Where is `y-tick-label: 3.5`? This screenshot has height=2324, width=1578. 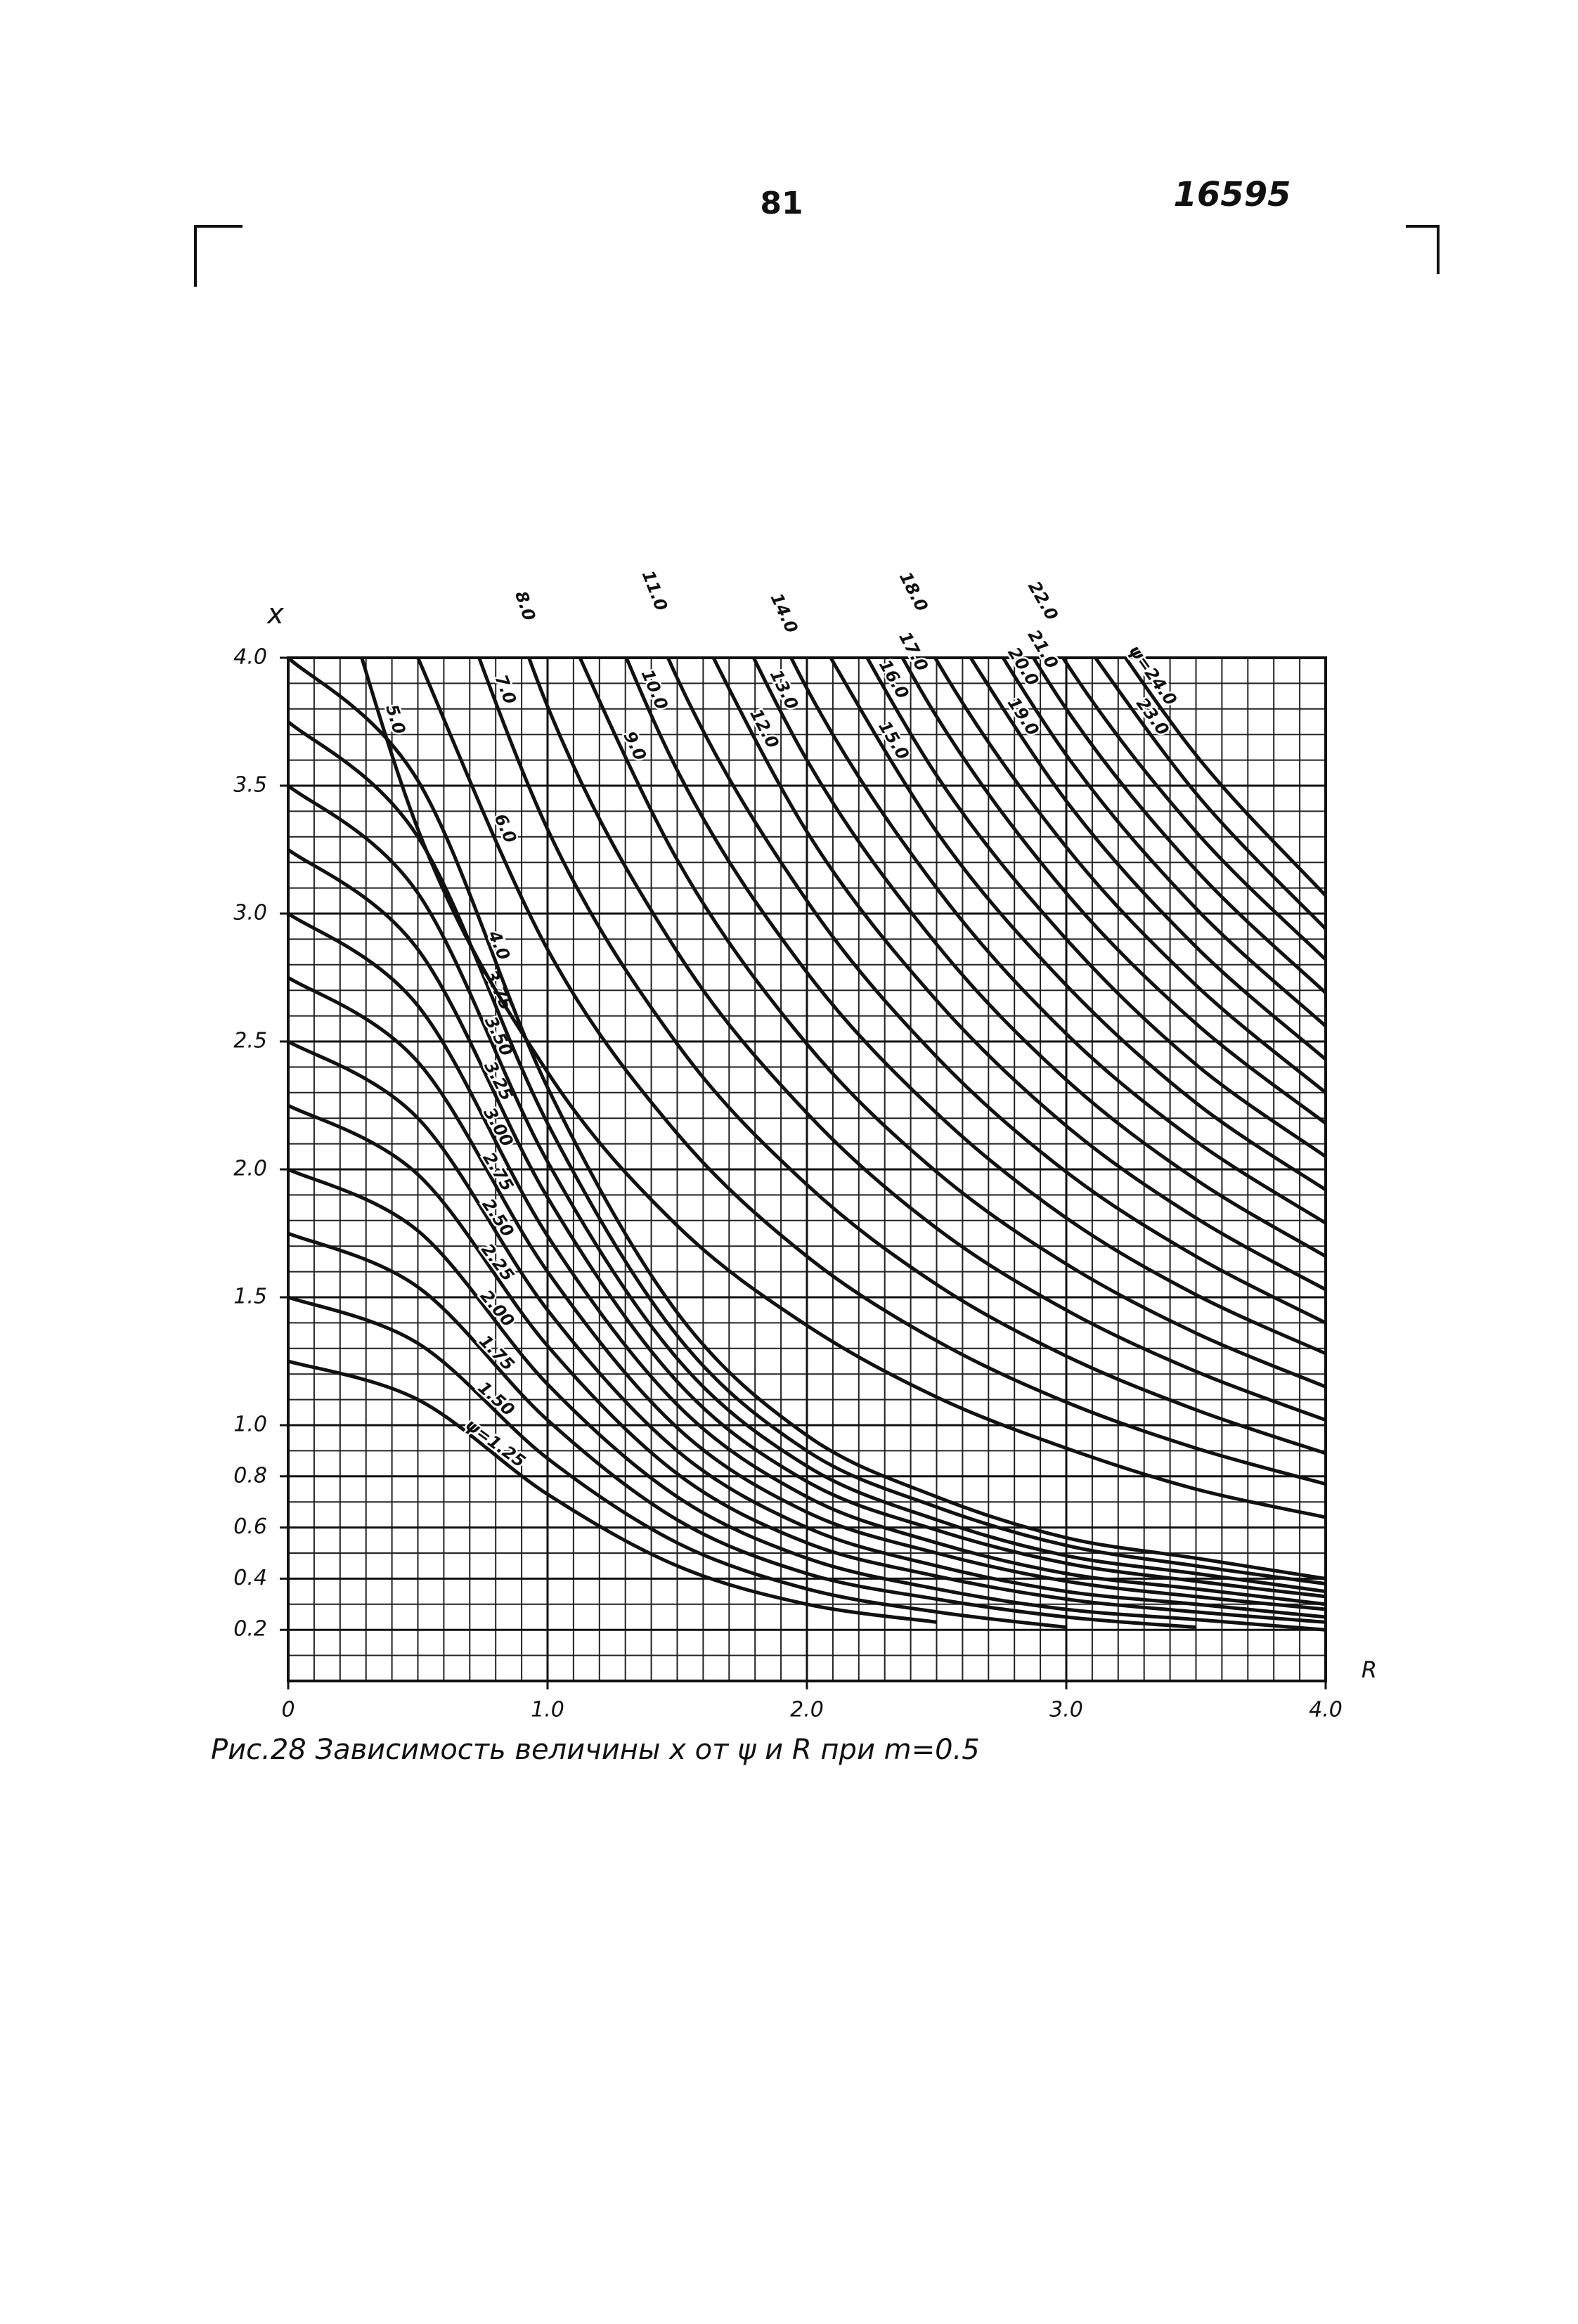 y-tick-label: 3.5 is located at coordinates (250, 785).